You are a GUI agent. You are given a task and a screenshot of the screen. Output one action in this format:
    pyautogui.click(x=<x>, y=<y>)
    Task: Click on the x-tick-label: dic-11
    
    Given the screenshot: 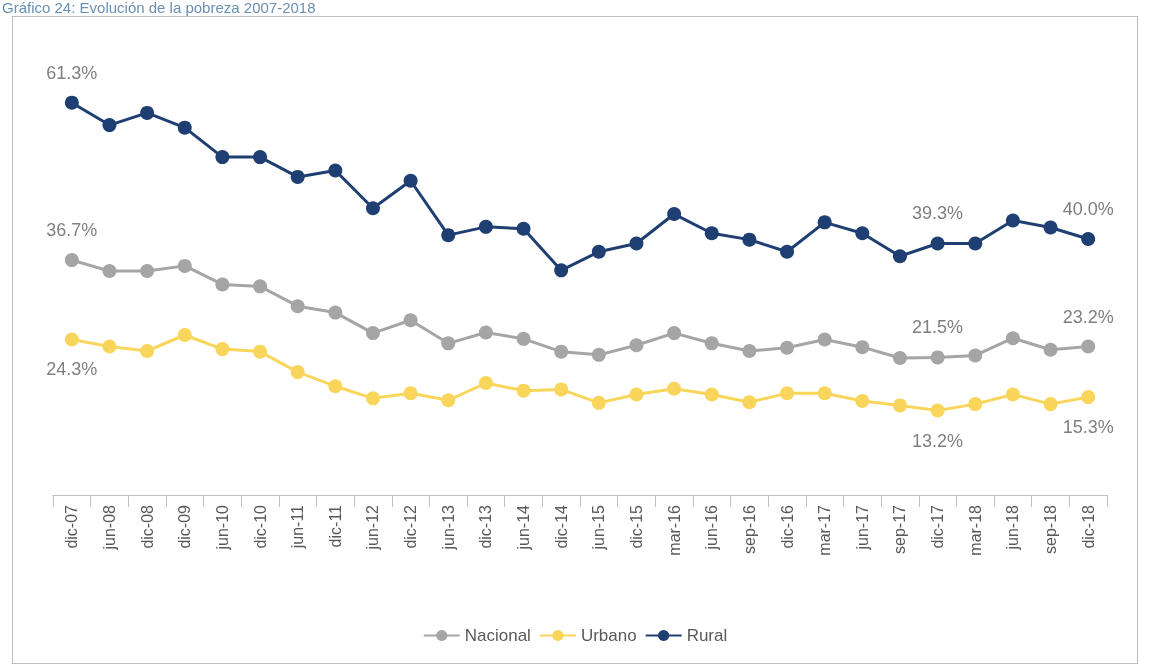 What is the action you would take?
    pyautogui.click(x=335, y=526)
    